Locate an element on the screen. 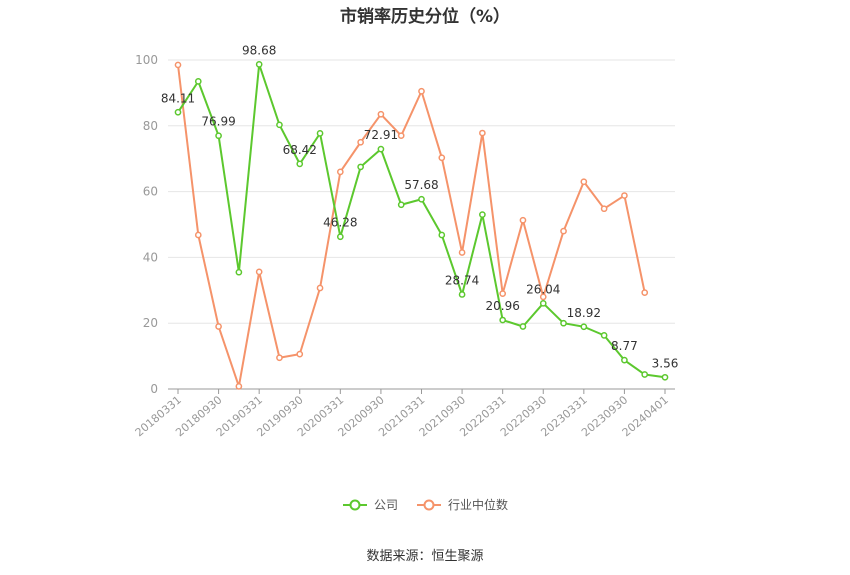 The width and height of the screenshot is (850, 575). y-tick-label: 60 is located at coordinates (150, 192).